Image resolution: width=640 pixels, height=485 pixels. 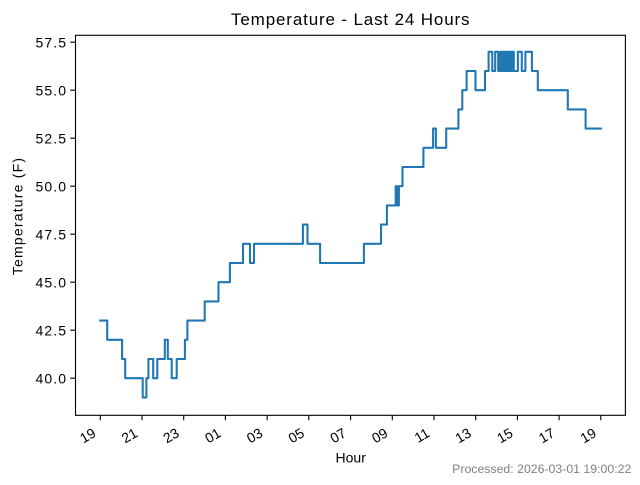 I want to click on svg-text: Hour, so click(x=351, y=457).